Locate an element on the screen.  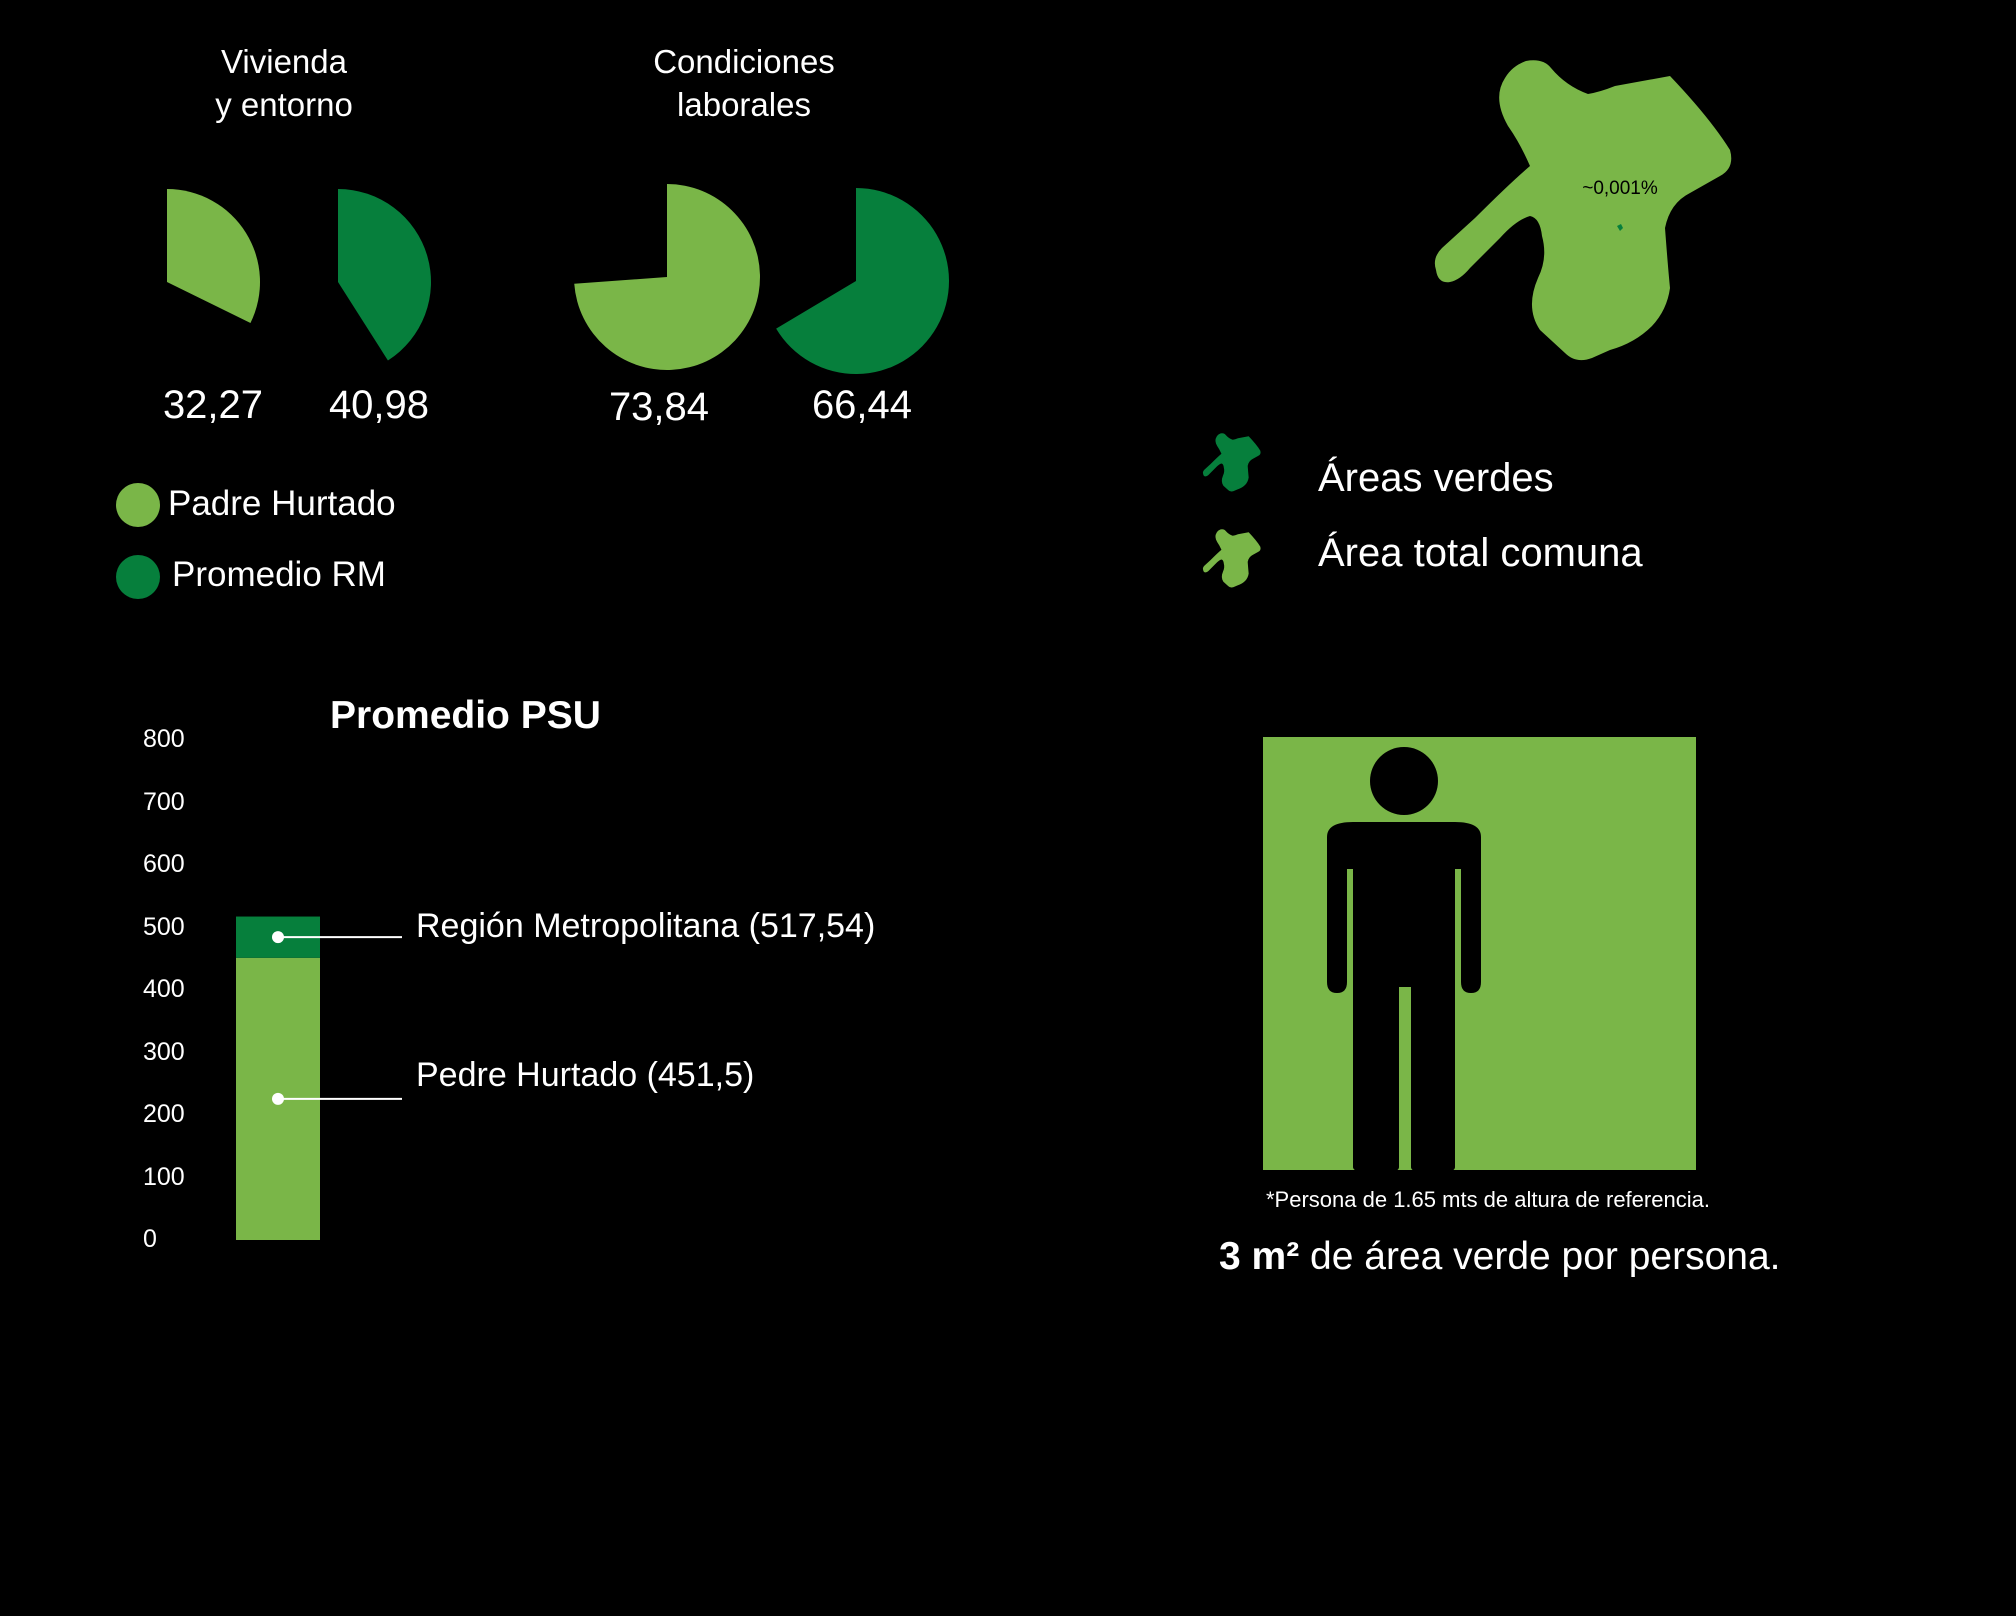
person-icon is located at coordinates (1404, 959).